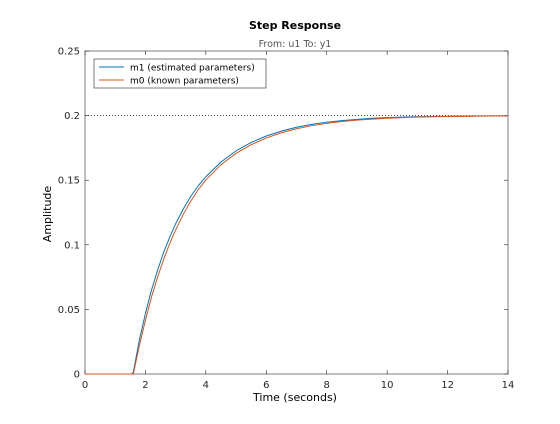  What do you see at coordinates (77, 375) in the screenshot?
I see `y-tick-label: 0` at bounding box center [77, 375].